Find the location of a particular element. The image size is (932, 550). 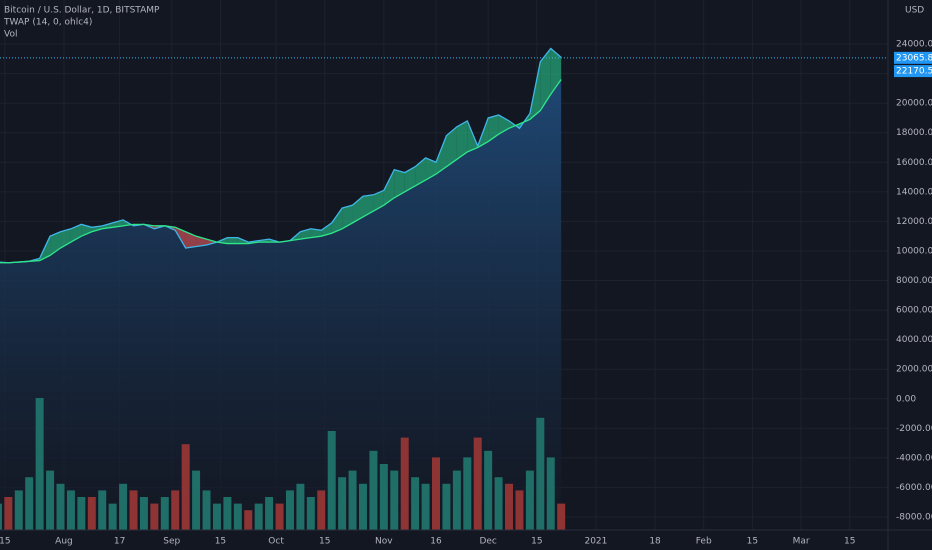

x-tick-label: Sep is located at coordinates (171, 542).